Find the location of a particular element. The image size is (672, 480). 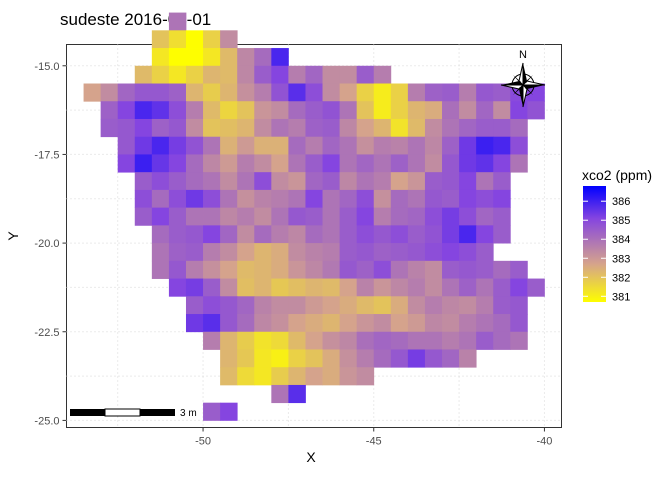

y-tick-label: -20.0 is located at coordinates (46, 244).